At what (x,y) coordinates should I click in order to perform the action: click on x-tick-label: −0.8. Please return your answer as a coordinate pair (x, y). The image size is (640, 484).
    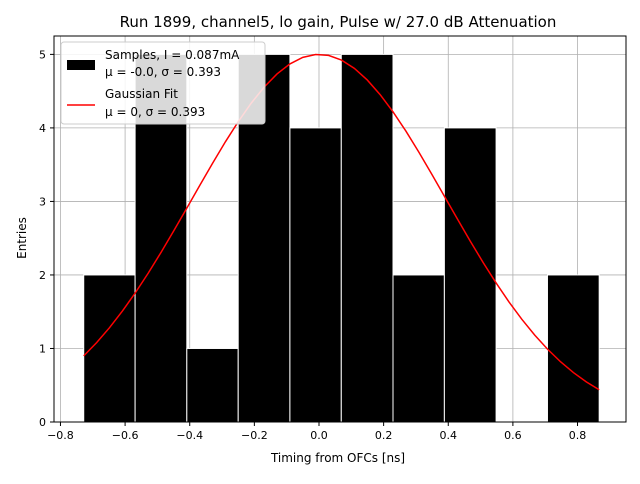
    Looking at the image, I should click on (60, 435).